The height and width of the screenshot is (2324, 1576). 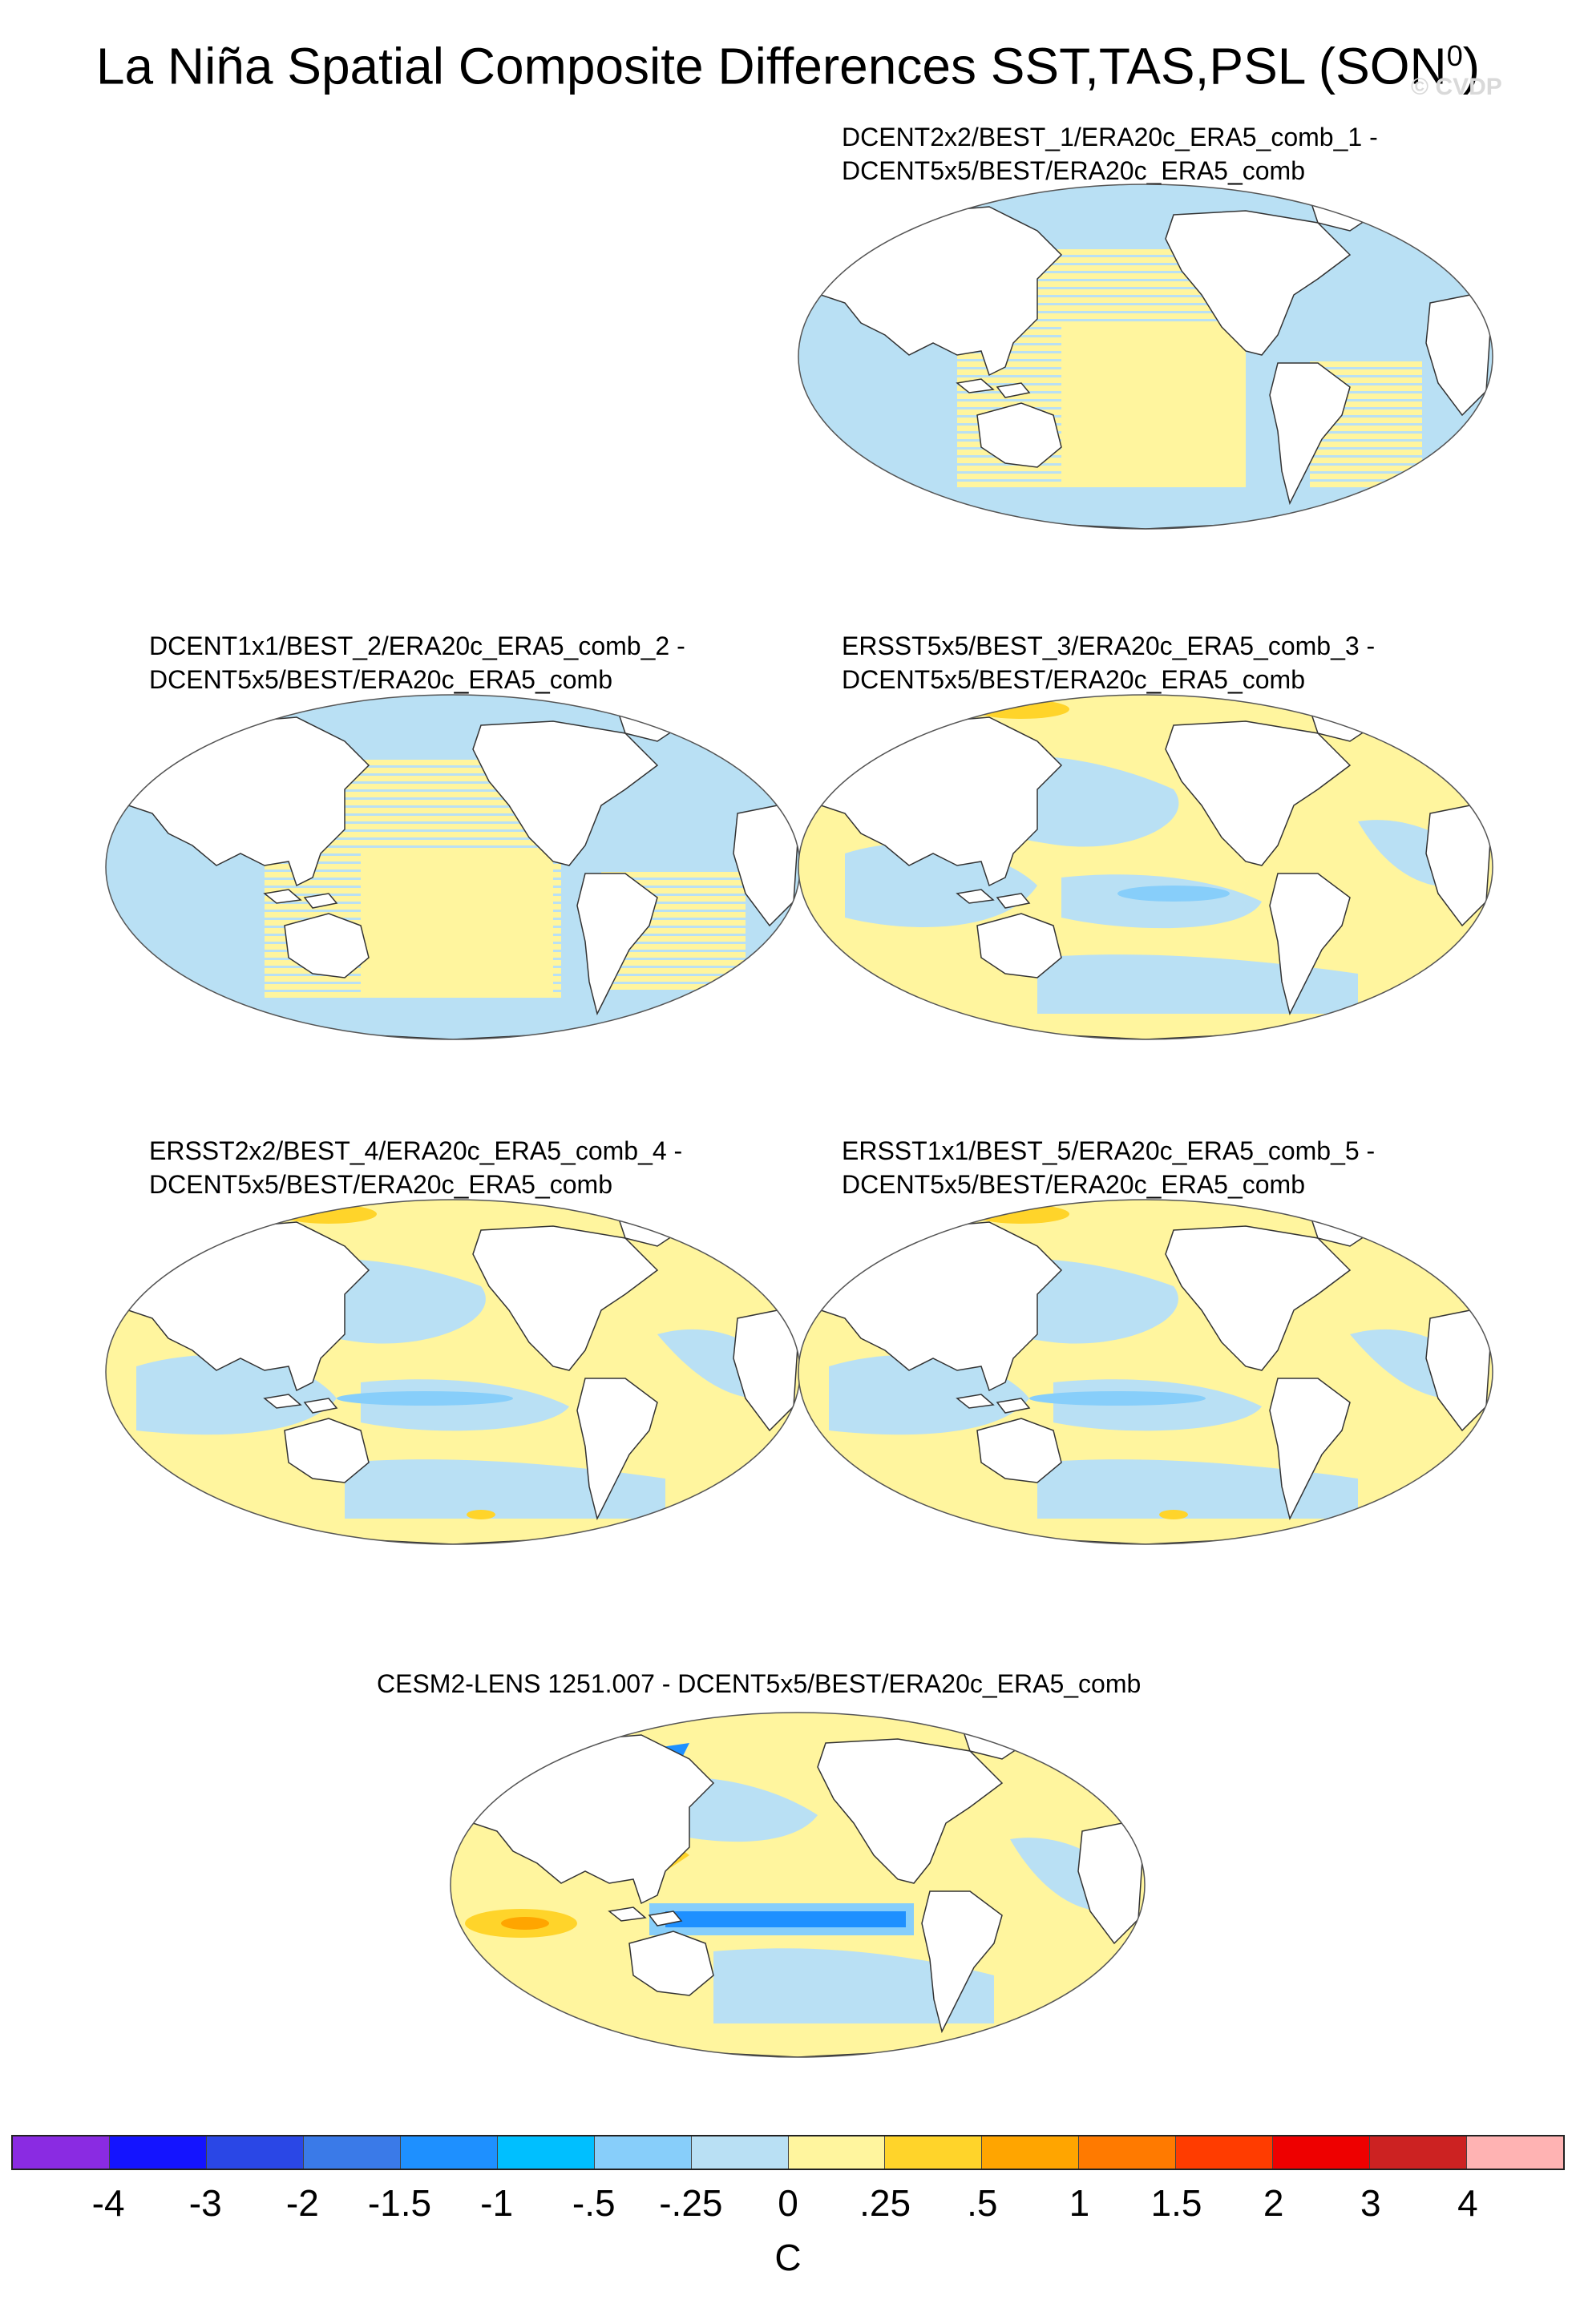 What do you see at coordinates (108, 2203) in the screenshot?
I see `colorbar-tick-label: -4` at bounding box center [108, 2203].